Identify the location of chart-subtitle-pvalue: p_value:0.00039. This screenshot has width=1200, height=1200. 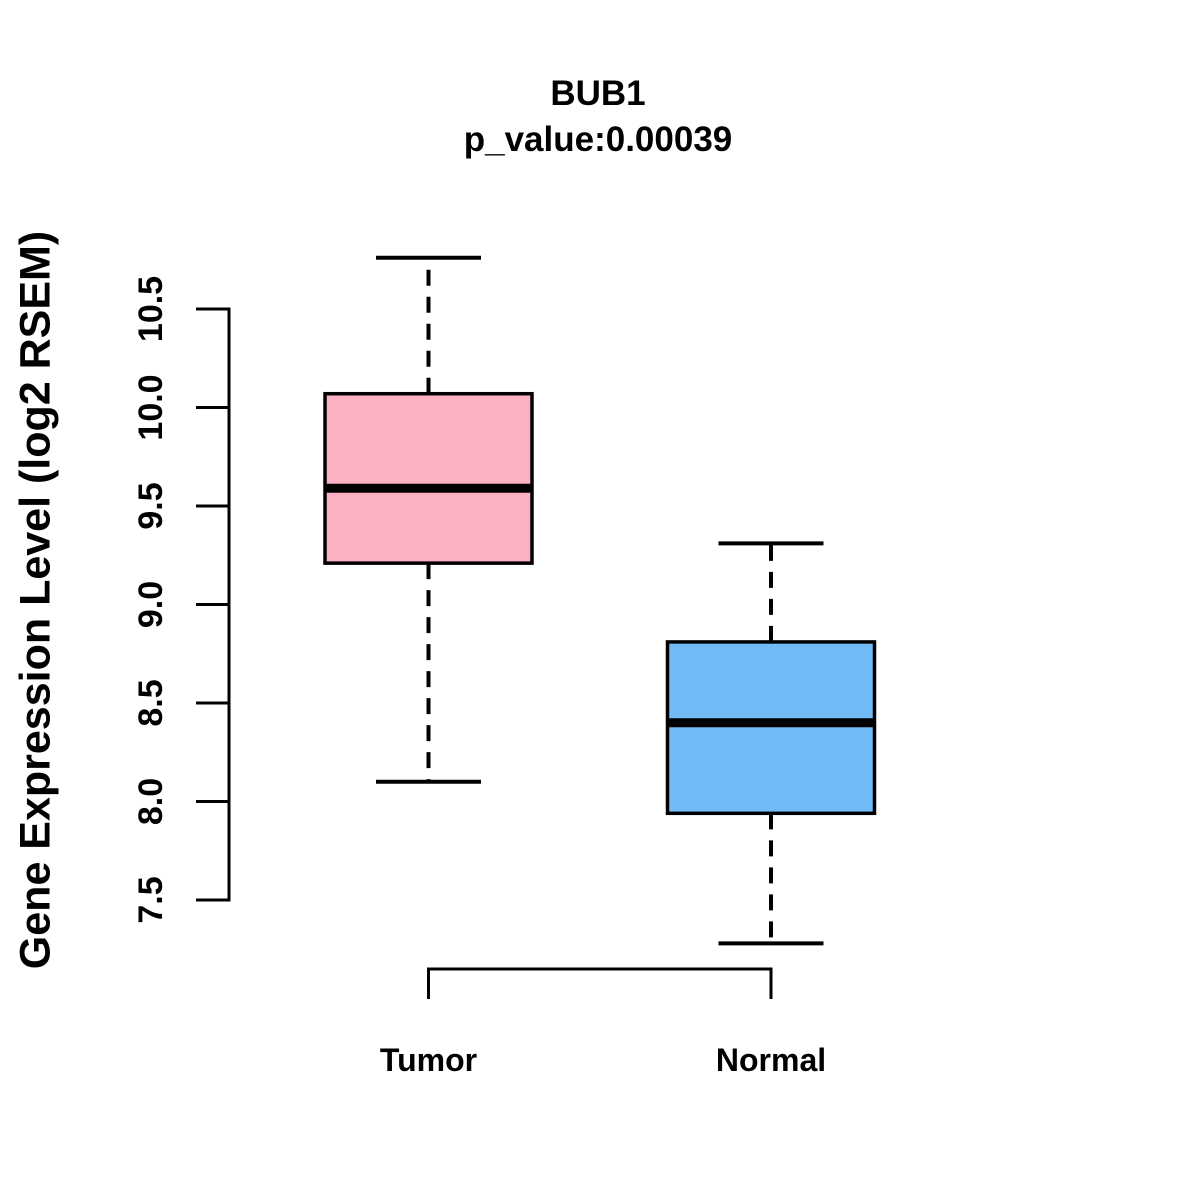
(598, 139).